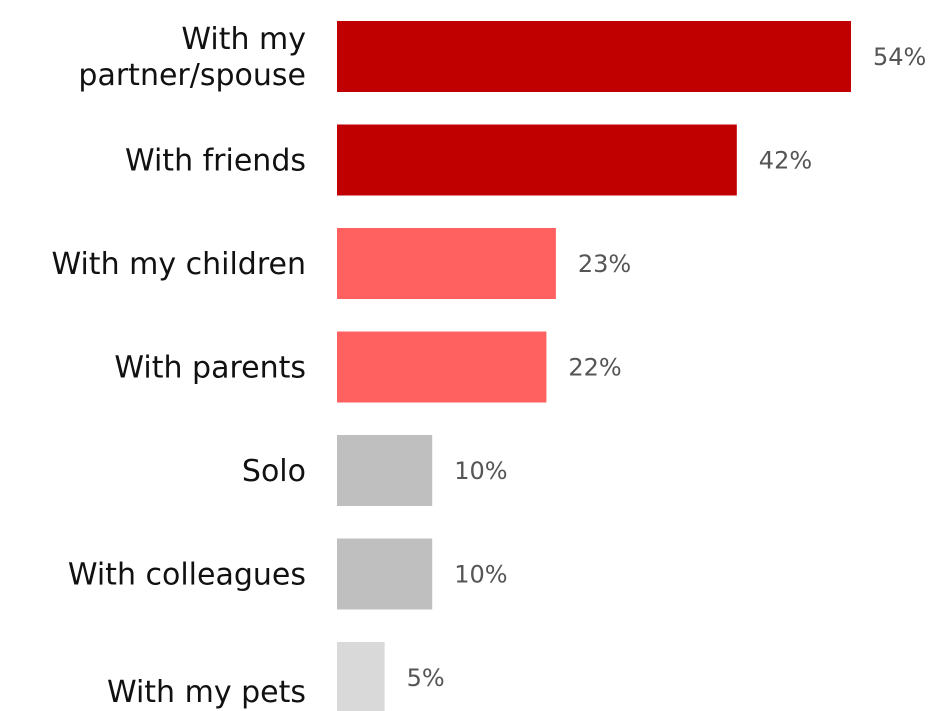 Image resolution: width=932 pixels, height=711 pixels. What do you see at coordinates (785, 161) in the screenshot?
I see `value-label-1: 42%` at bounding box center [785, 161].